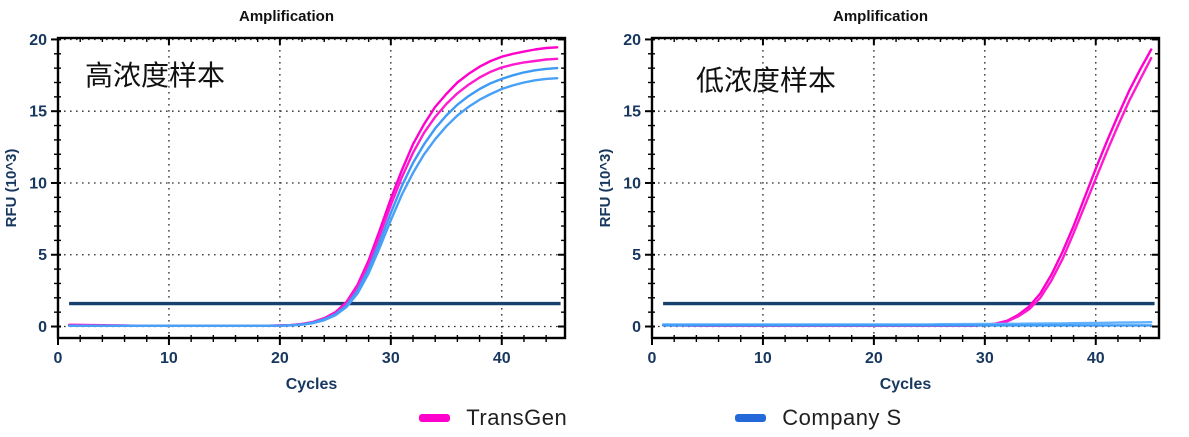 Image resolution: width=1189 pixels, height=437 pixels. Describe the element at coordinates (842, 417) in the screenshot. I see `legend-label-company-s: Company S` at that location.